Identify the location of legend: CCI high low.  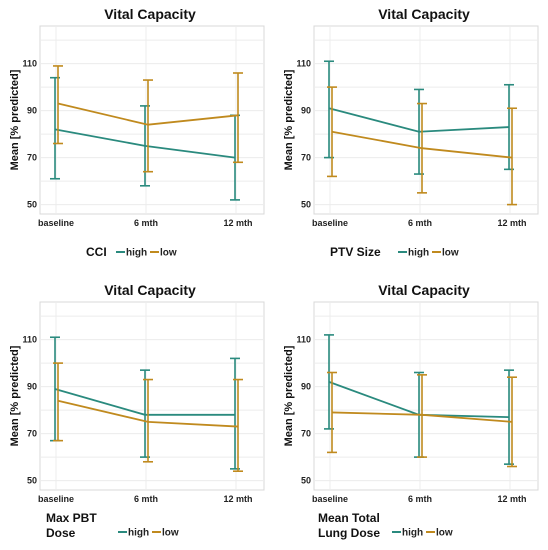
(131, 252).